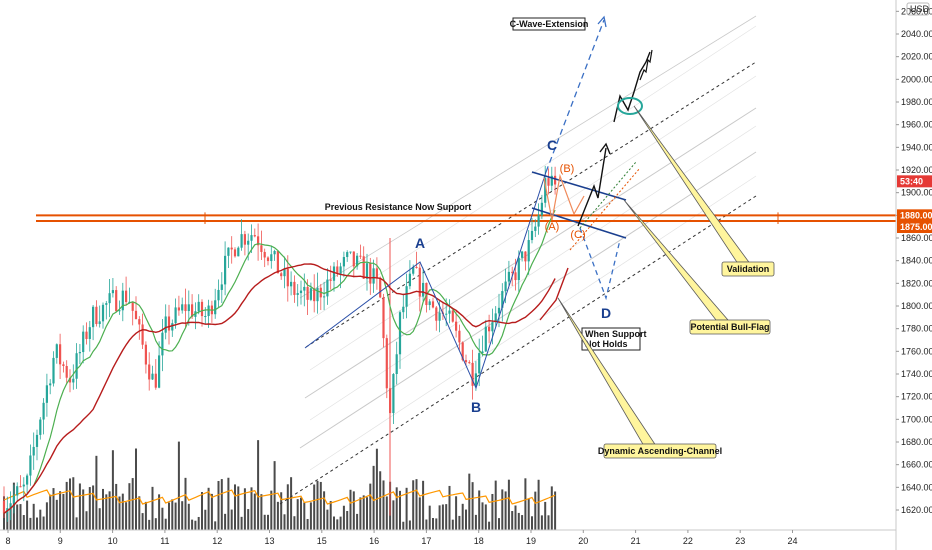 This screenshot has width=932, height=550. I want to click on y-tick-label: 1780.00, so click(916, 329).